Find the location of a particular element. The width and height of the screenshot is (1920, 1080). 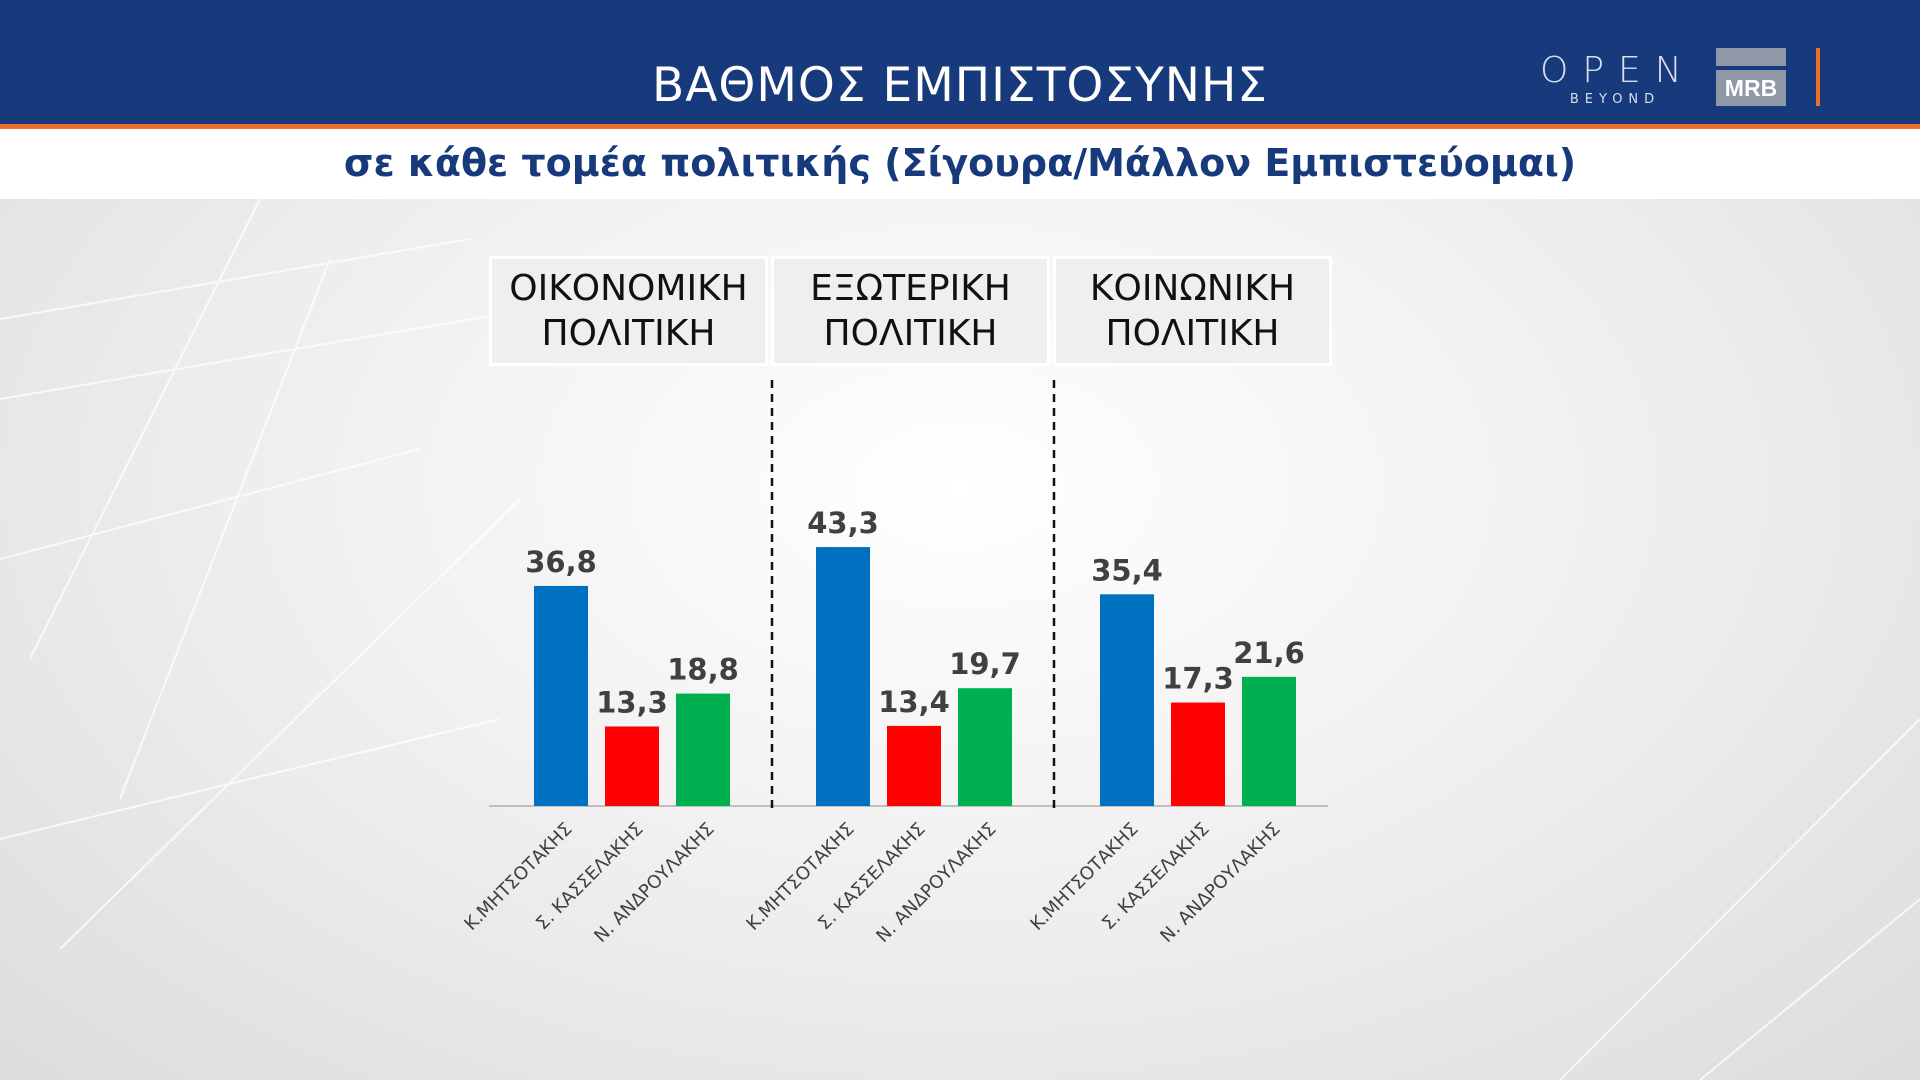

data-label: 18,8 is located at coordinates (703, 670).